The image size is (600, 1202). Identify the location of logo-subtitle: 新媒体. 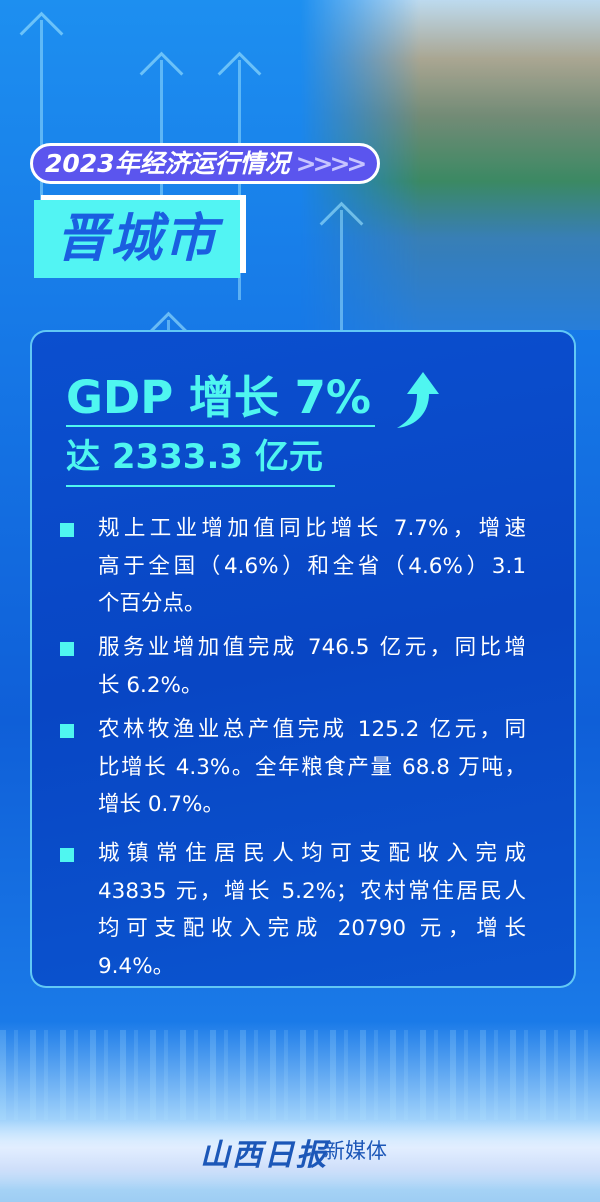
(355, 1151).